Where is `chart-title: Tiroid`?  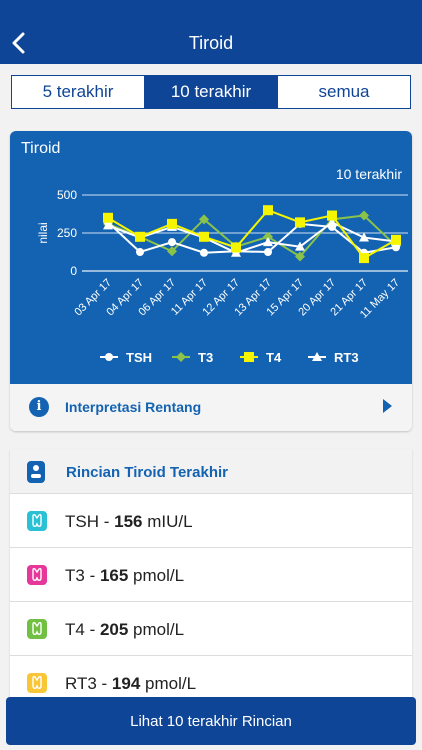 chart-title: Tiroid is located at coordinates (41, 148).